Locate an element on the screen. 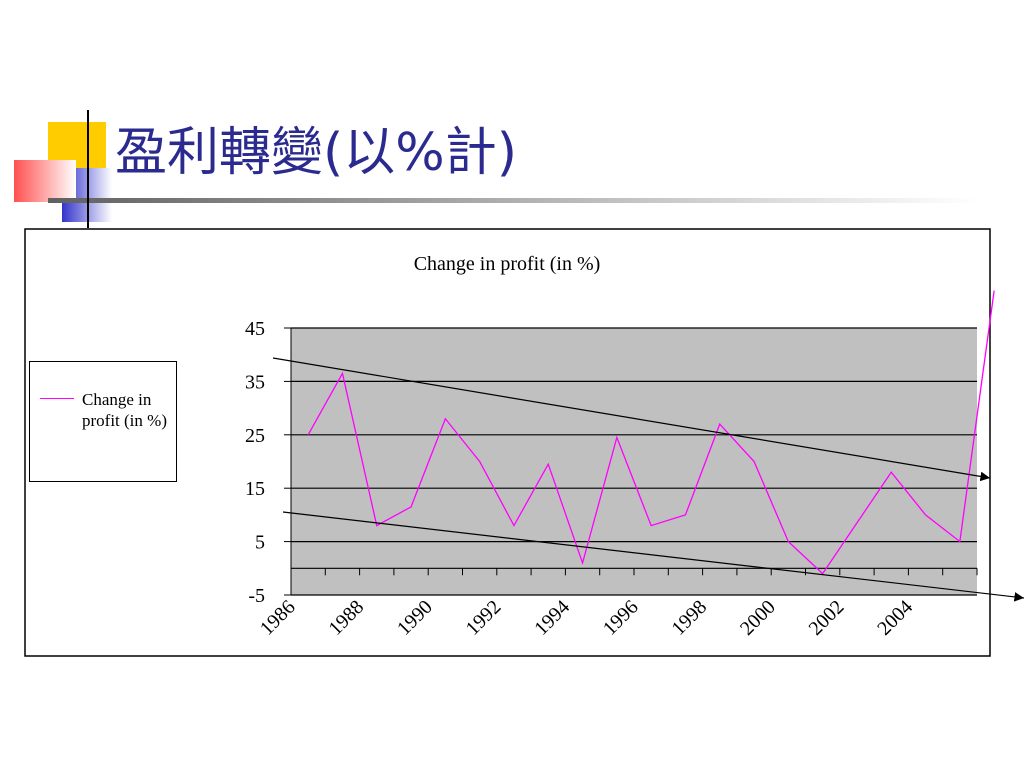 The width and height of the screenshot is (1024, 768). legend-label: Change in profit (in %) is located at coordinates (124, 410).